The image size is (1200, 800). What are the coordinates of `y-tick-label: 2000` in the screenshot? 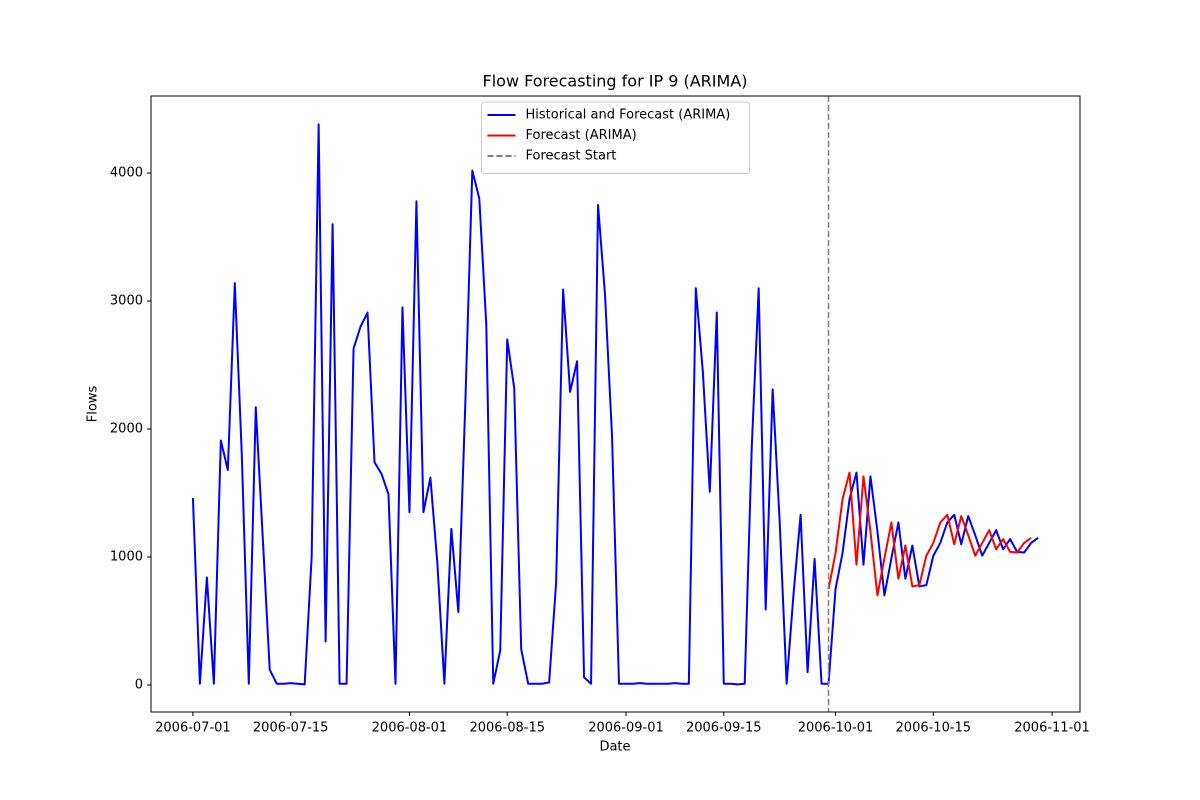 It's located at (126, 429).